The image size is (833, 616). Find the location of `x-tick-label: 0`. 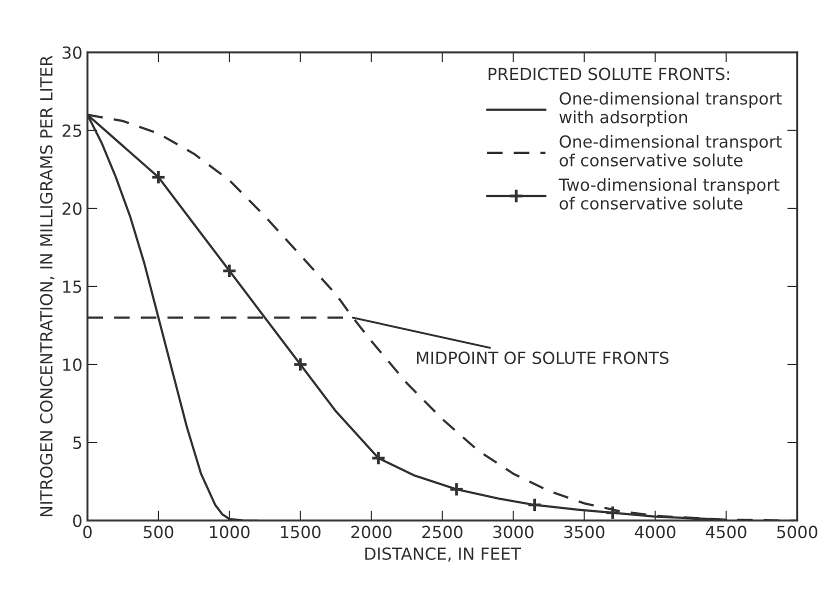

x-tick-label: 0 is located at coordinates (87, 532).